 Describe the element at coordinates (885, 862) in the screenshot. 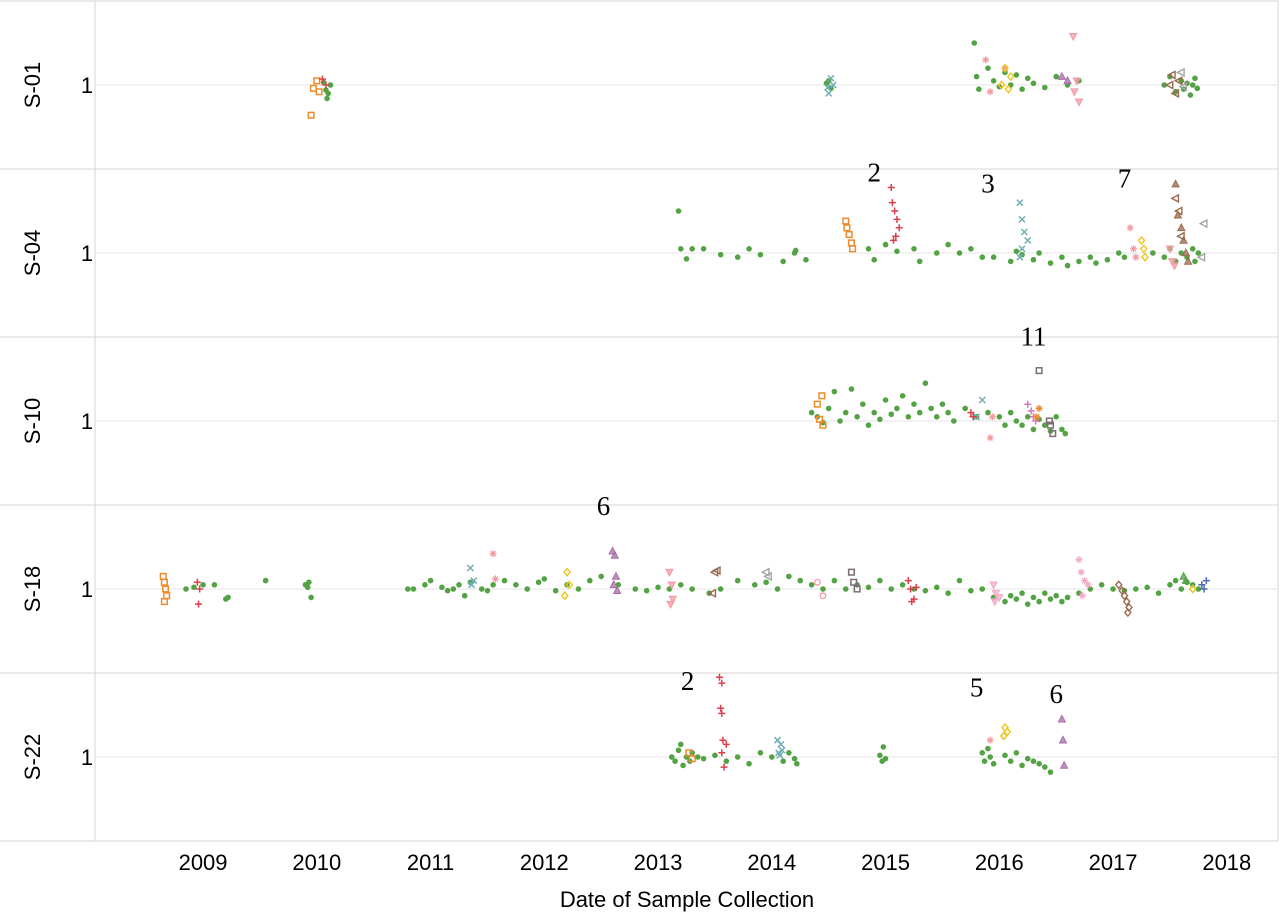

I see `x-tick-label: 2015` at that location.